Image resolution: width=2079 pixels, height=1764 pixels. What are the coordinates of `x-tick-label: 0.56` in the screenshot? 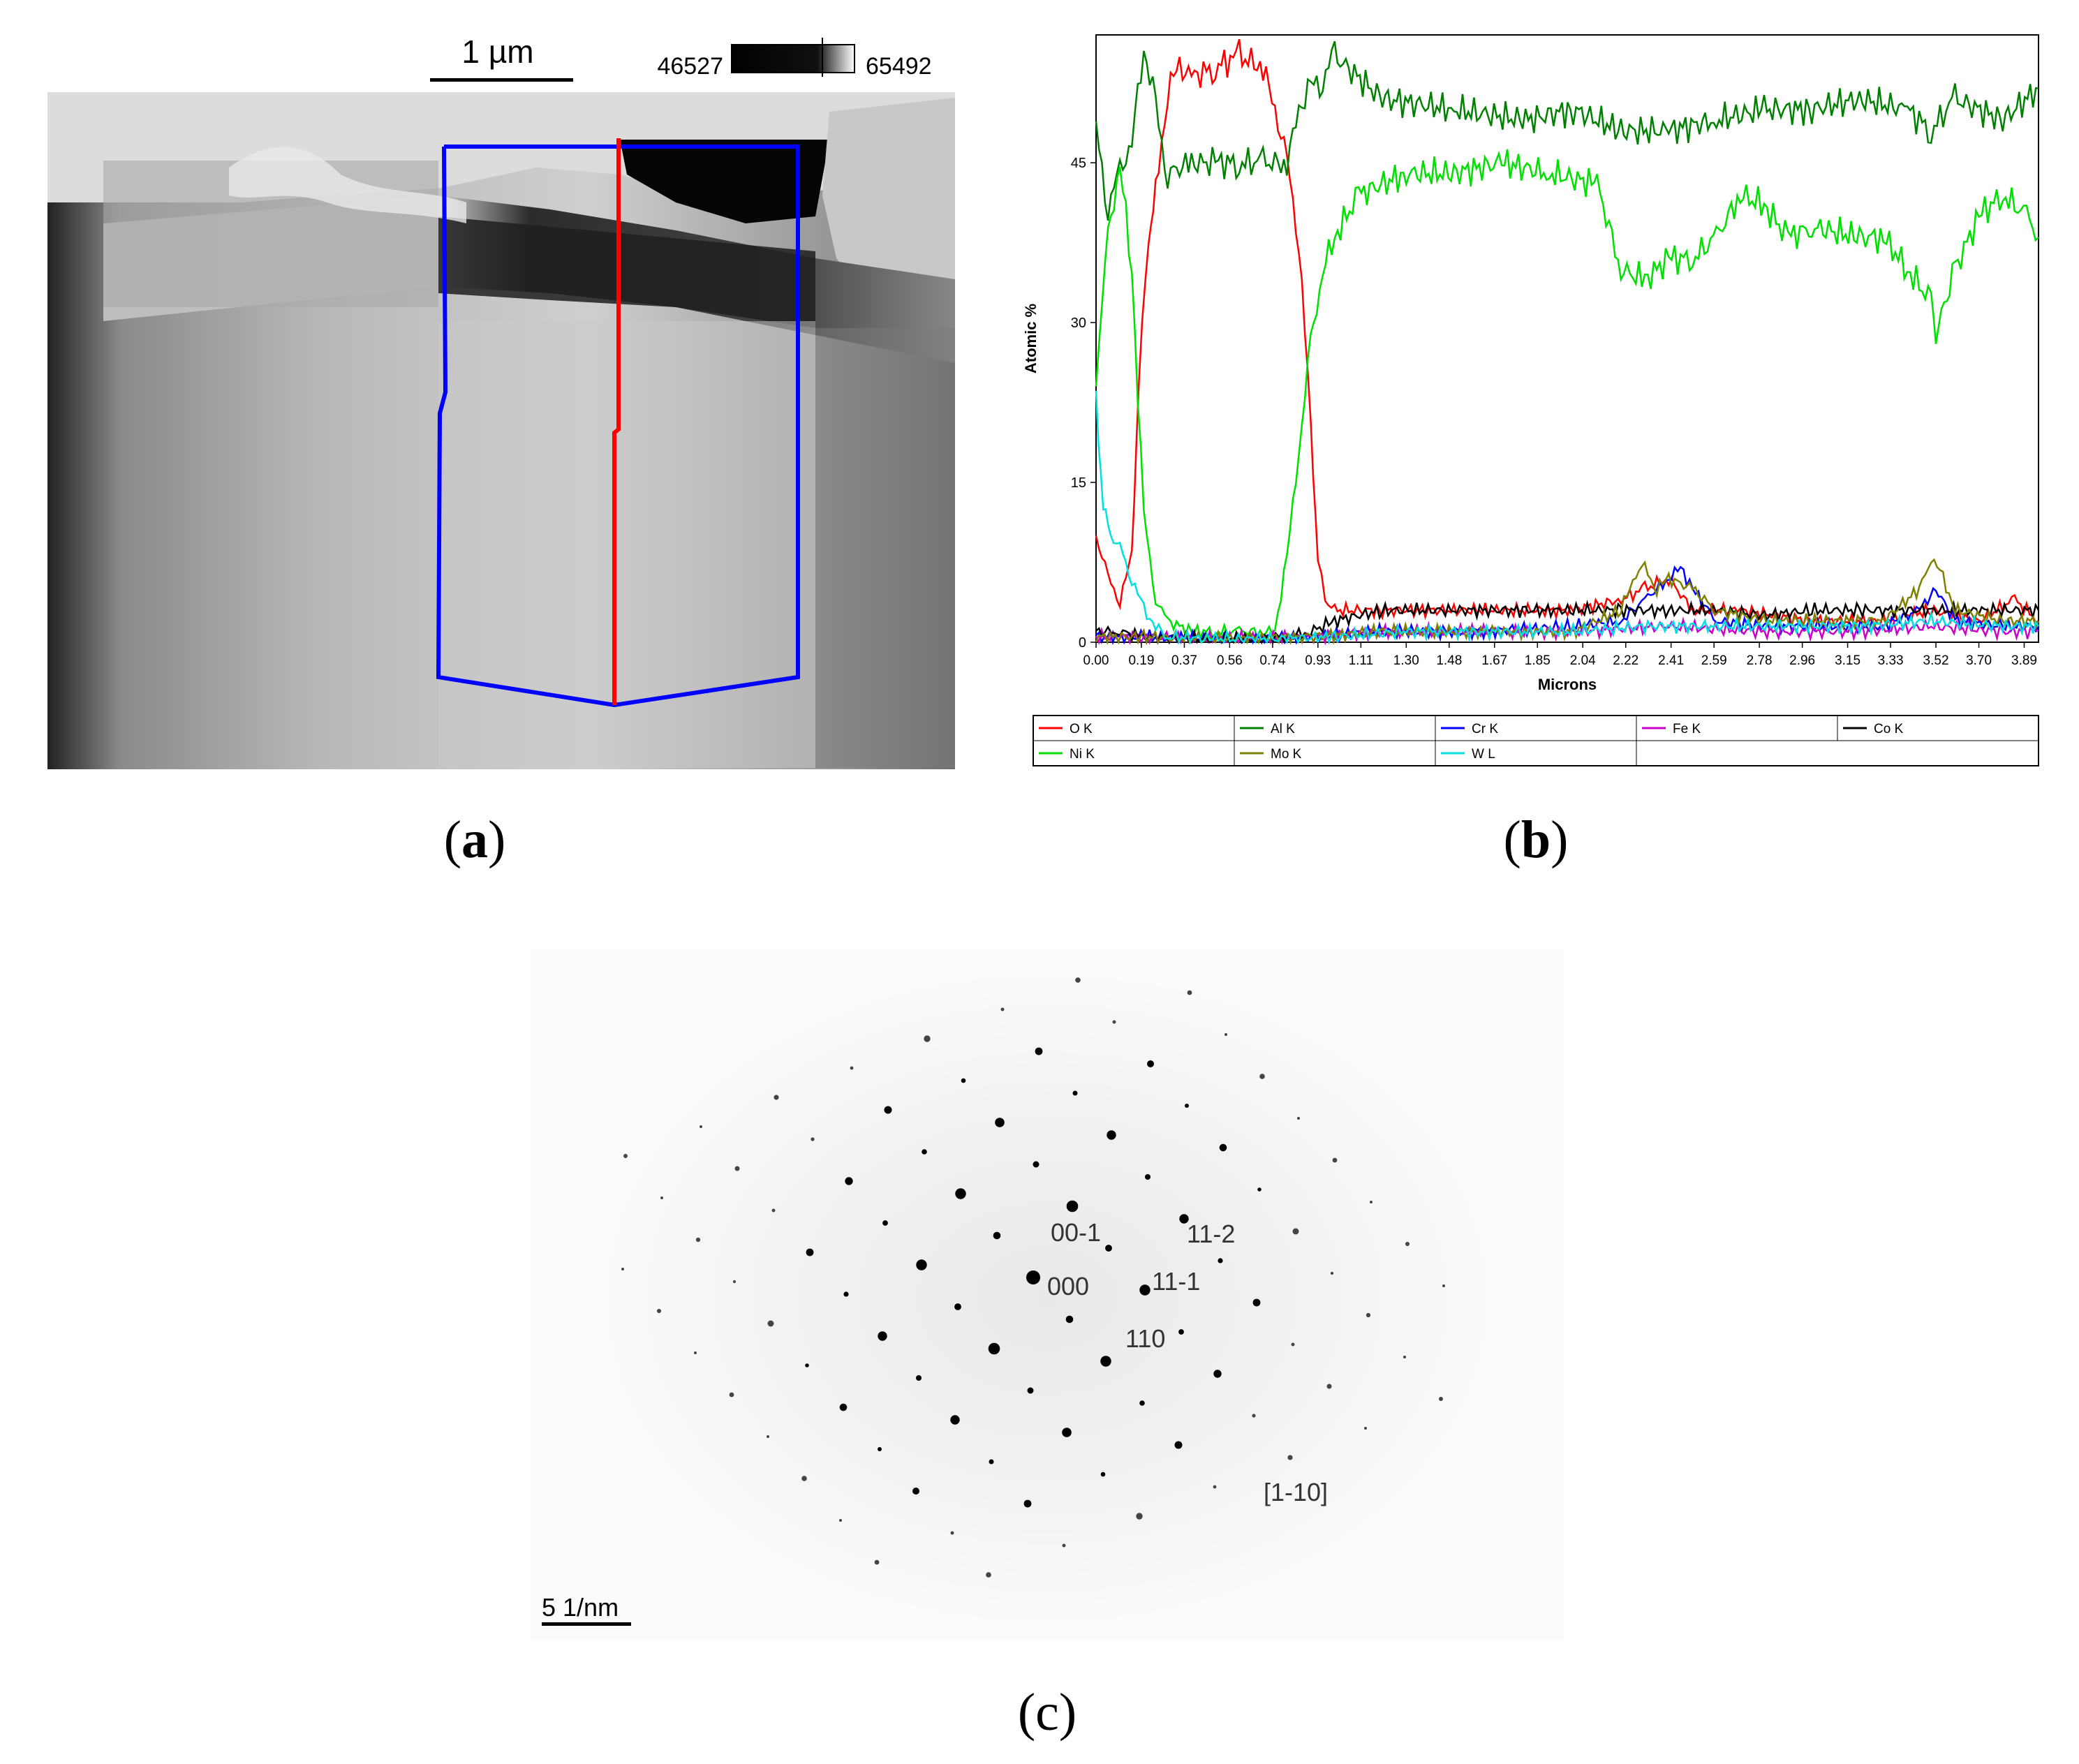 It's located at (1230, 660).